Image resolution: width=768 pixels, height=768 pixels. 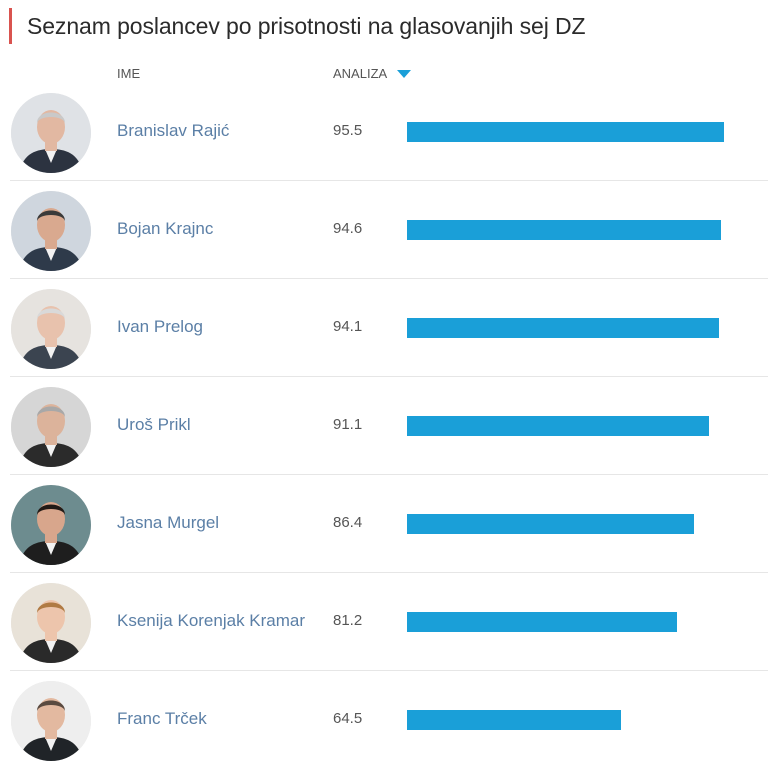 What do you see at coordinates (404, 74) in the screenshot?
I see `sort-descending-icon` at bounding box center [404, 74].